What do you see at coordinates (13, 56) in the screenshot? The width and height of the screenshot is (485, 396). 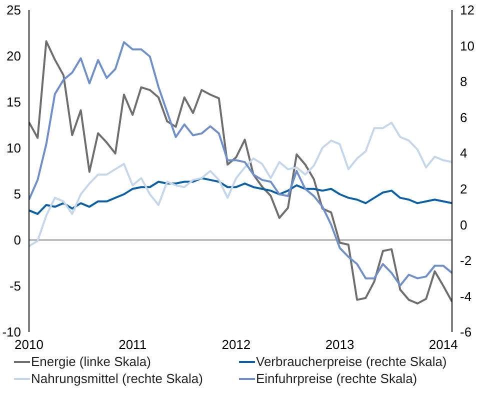 I see `y-tick-label: 20` at bounding box center [13, 56].